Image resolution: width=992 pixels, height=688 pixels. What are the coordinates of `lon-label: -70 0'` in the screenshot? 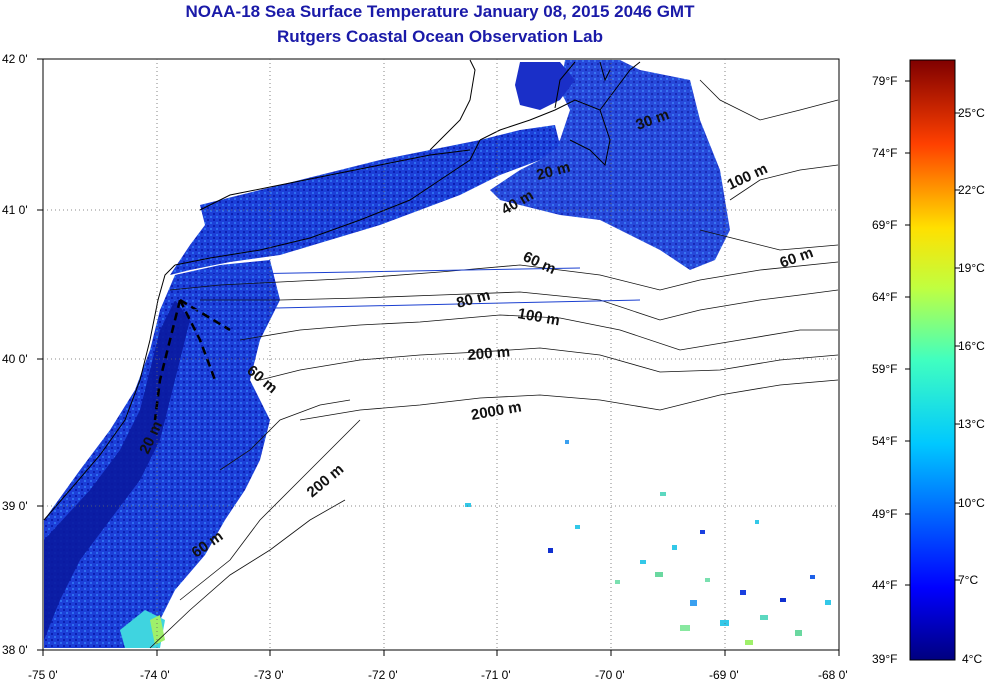 It's located at (610, 675).